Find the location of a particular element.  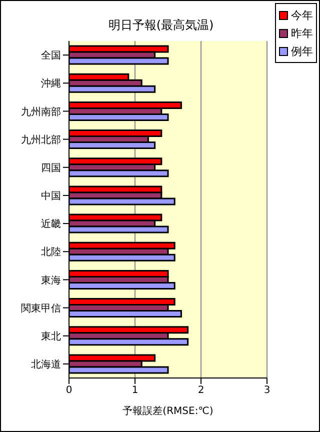

y-tick-label: 九州南部 is located at coordinates (41, 112).